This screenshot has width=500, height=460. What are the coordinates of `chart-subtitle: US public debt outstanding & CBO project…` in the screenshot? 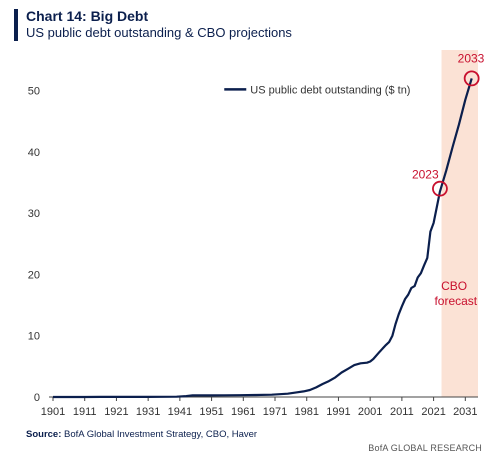 It's located at (159, 32).